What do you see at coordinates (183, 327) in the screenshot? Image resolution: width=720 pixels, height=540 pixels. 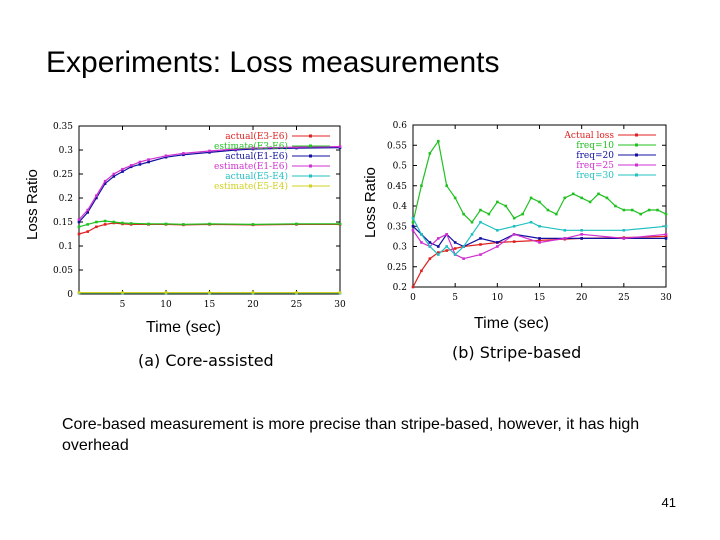 I see `chart-a-xlabel: Time (sec)` at bounding box center [183, 327].